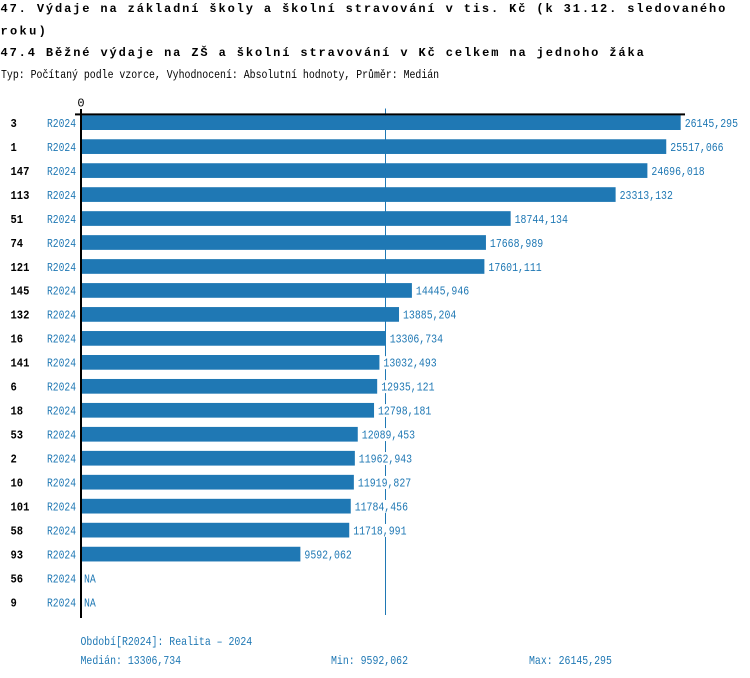  Describe the element at coordinates (384, 484) in the screenshot. I see `svg-text: 11919,827` at that location.